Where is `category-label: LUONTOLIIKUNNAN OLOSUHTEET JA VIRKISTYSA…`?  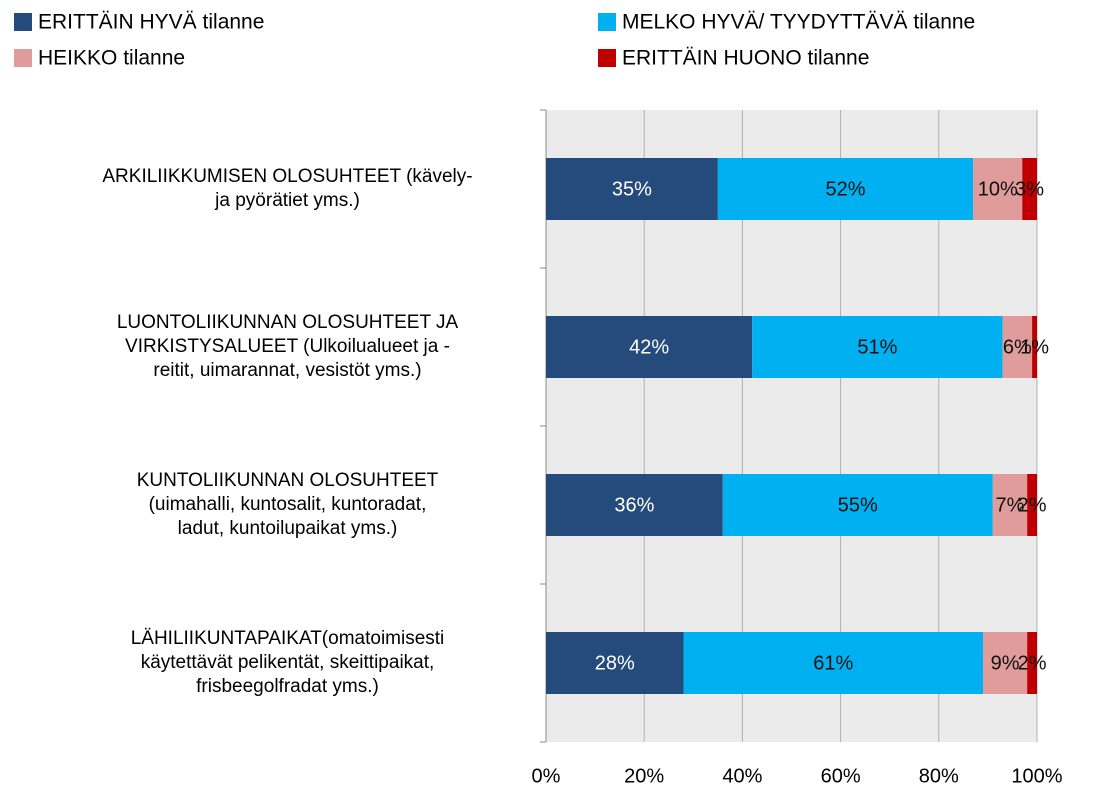 category-label: LUONTOLIIKUNNAN OLOSUHTEET JA VIRKISTYSA… is located at coordinates (287, 346).